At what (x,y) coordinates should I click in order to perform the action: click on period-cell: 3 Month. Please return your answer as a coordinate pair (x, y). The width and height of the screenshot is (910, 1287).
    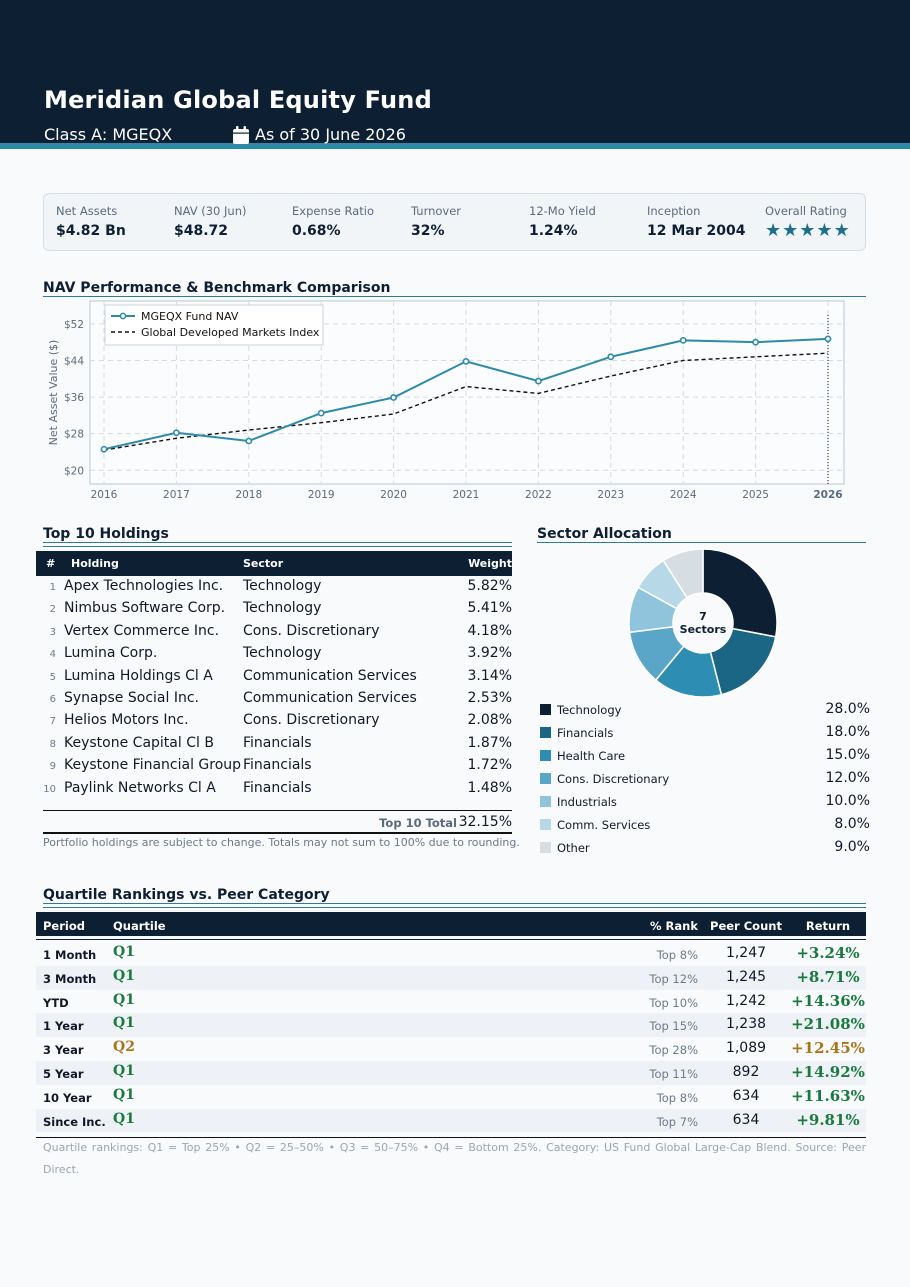
    Looking at the image, I should click on (70, 978).